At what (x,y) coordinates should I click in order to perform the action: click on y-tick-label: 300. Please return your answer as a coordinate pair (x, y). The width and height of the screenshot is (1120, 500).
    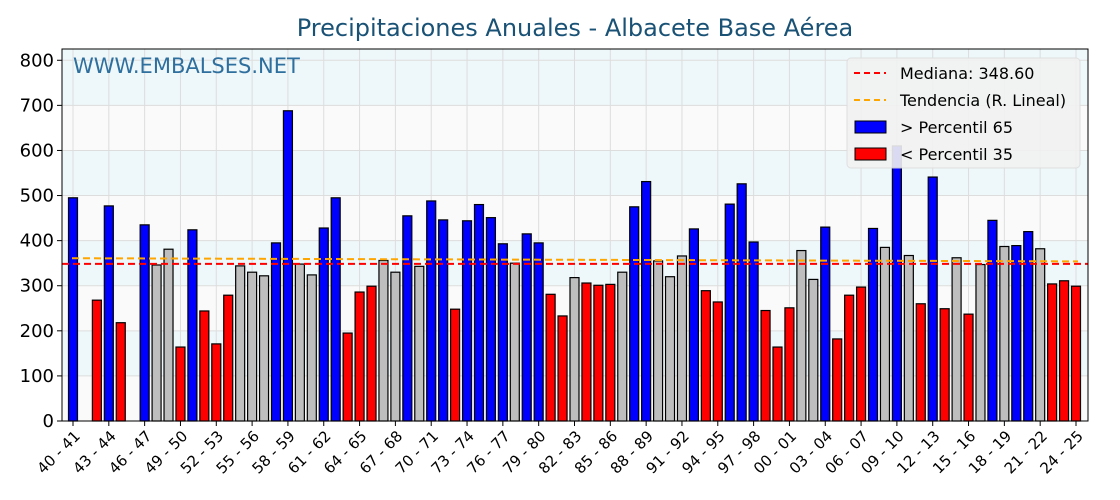
    Looking at the image, I should click on (37, 286).